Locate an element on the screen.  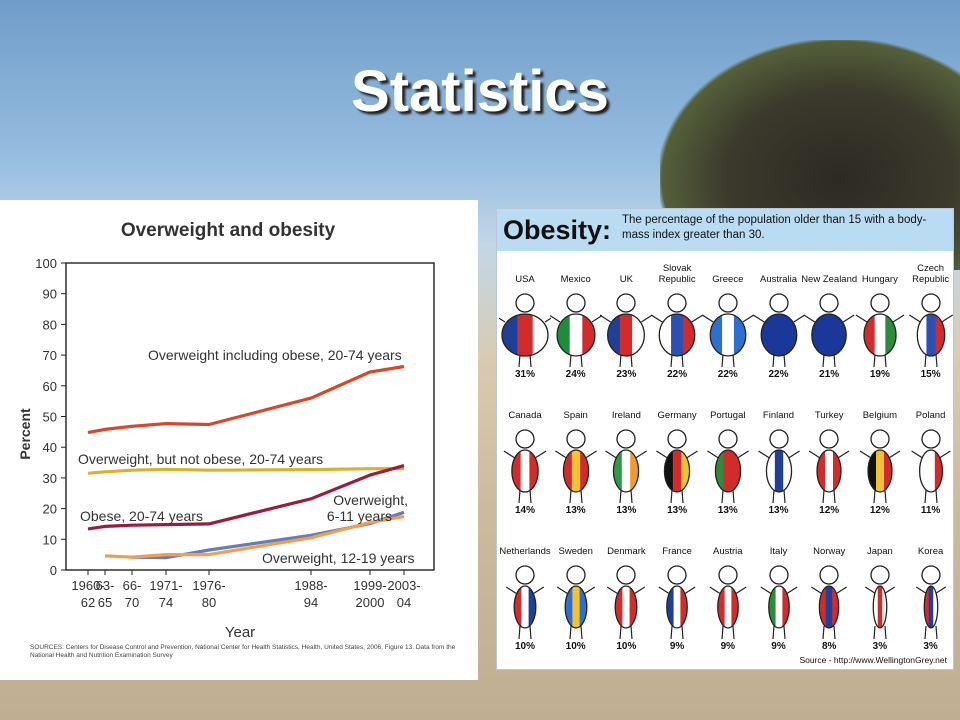
country-percentage: 24% is located at coordinates (575, 374).